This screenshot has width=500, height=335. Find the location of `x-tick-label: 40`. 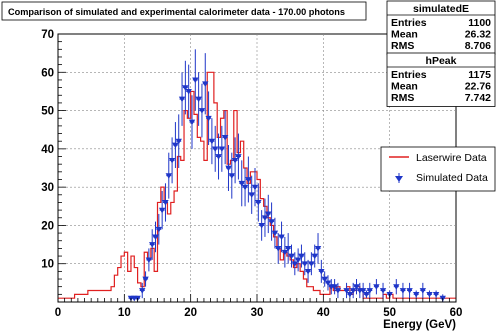

x-tick-label: 40 is located at coordinates (323, 313).